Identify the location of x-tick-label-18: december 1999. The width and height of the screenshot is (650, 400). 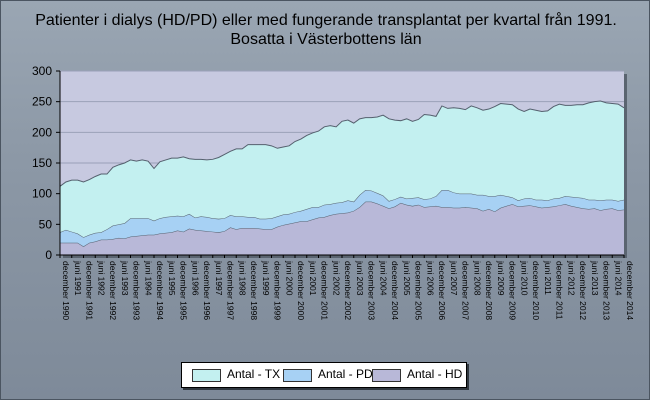
(278, 290).